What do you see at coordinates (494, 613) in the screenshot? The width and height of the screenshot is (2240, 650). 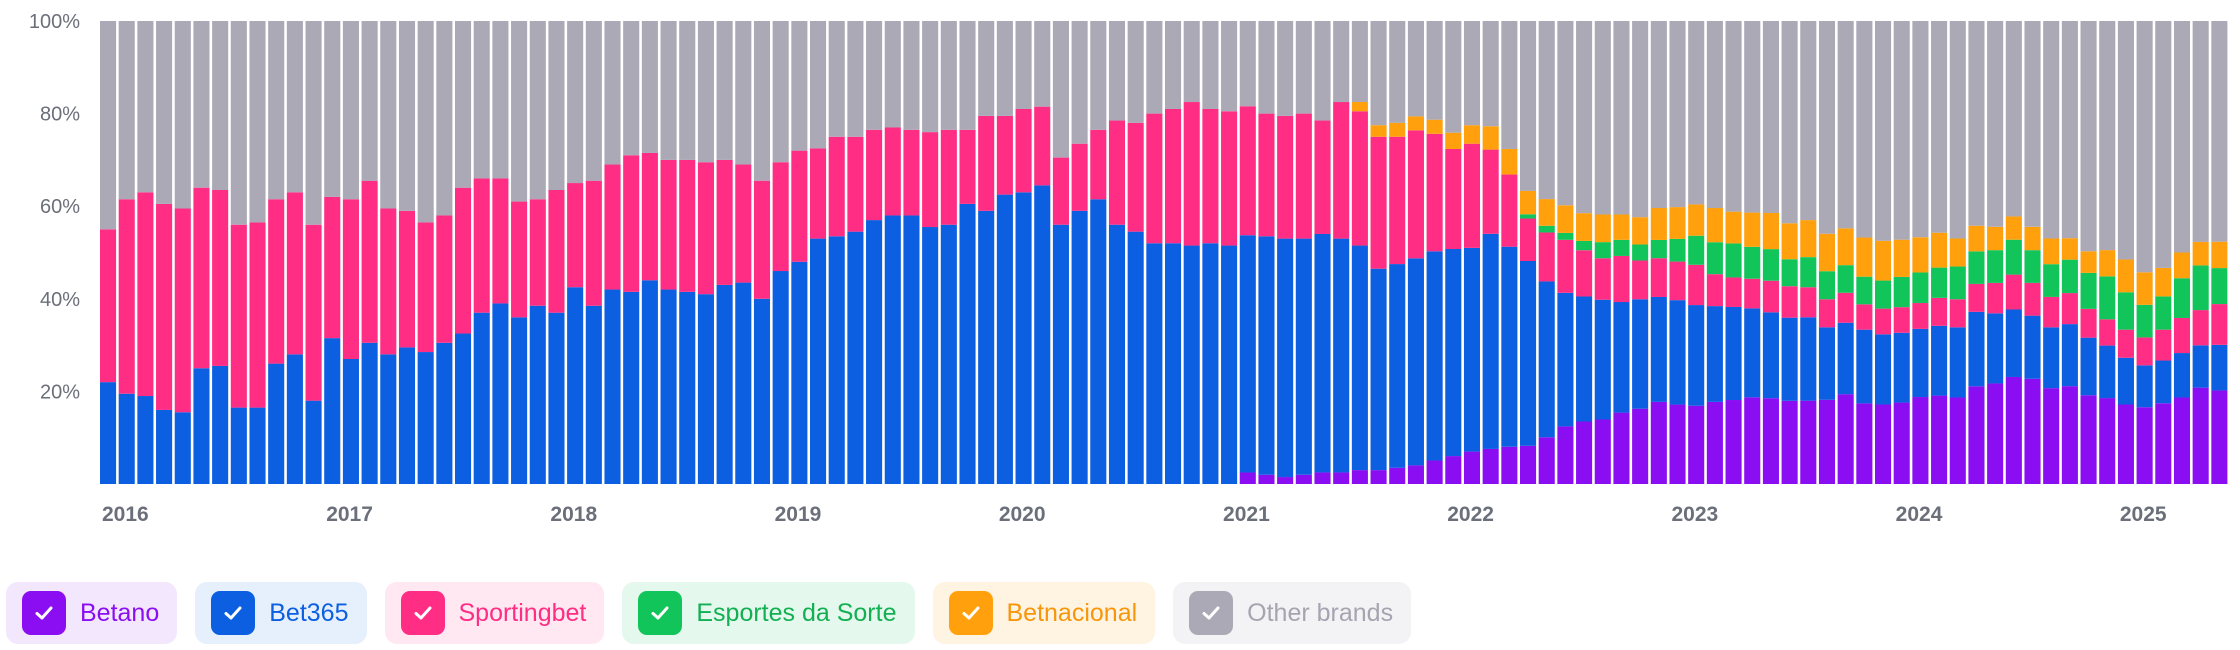 I see `legend-toggle-sportingbet: Sportingbet` at bounding box center [494, 613].